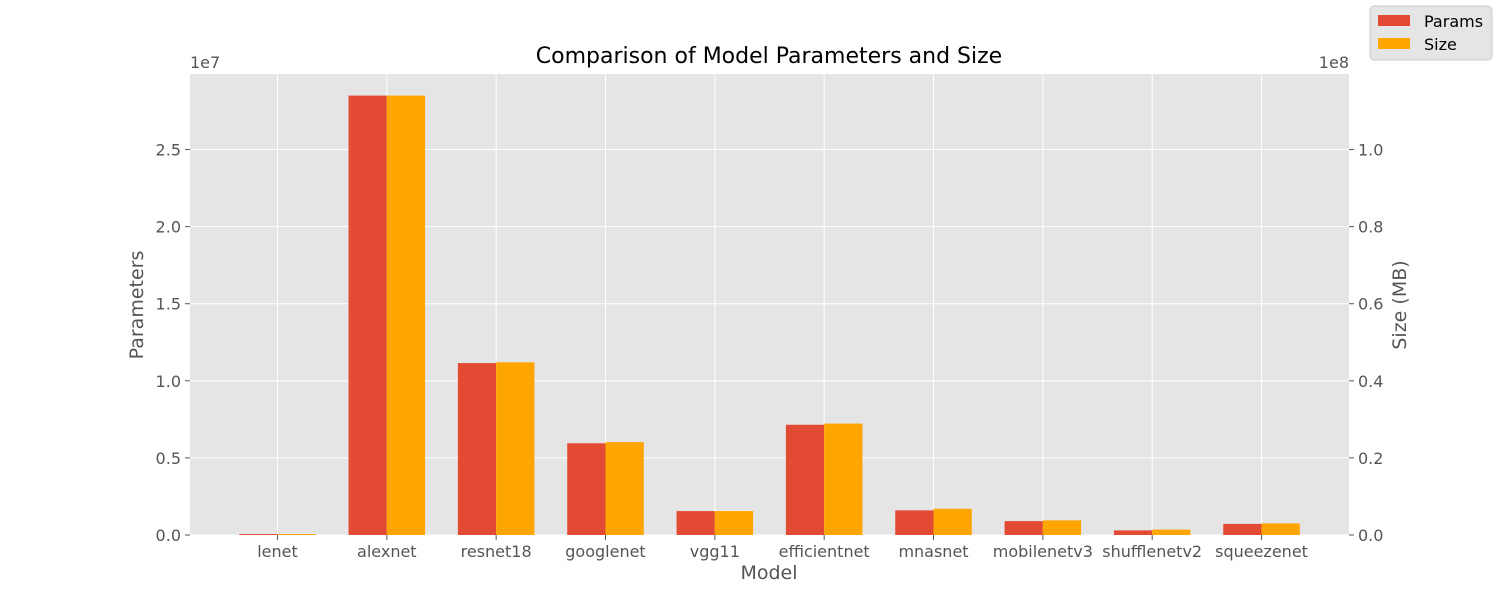 The width and height of the screenshot is (1500, 600). Describe the element at coordinates (168, 535) in the screenshot. I see `left-tick-label: 0.0` at that location.